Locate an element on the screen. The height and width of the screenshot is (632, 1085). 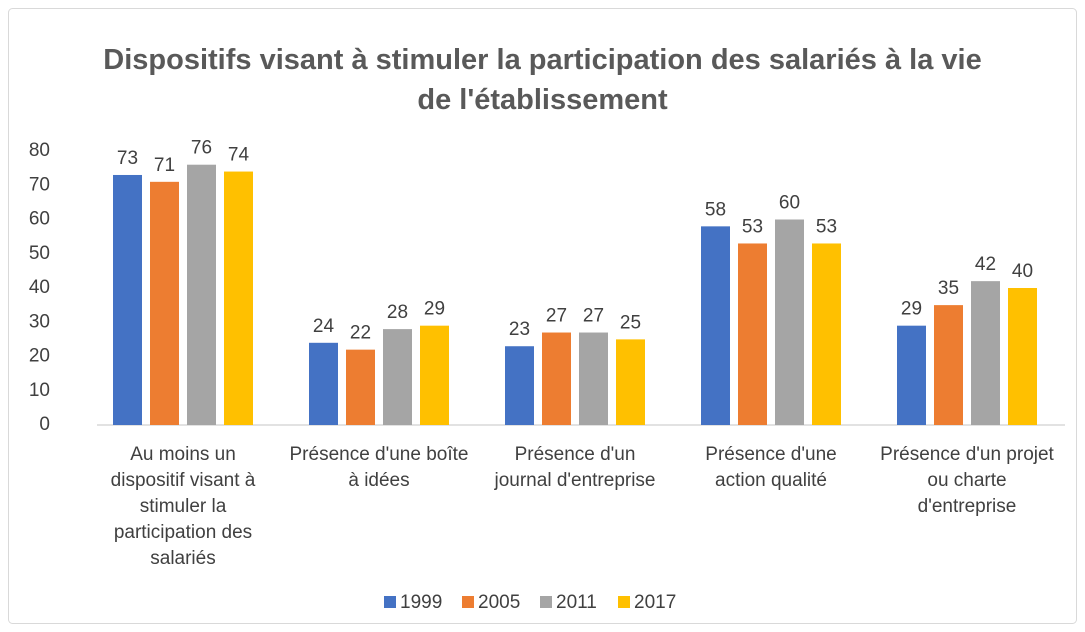
data-label: 71 is located at coordinates (164, 165).